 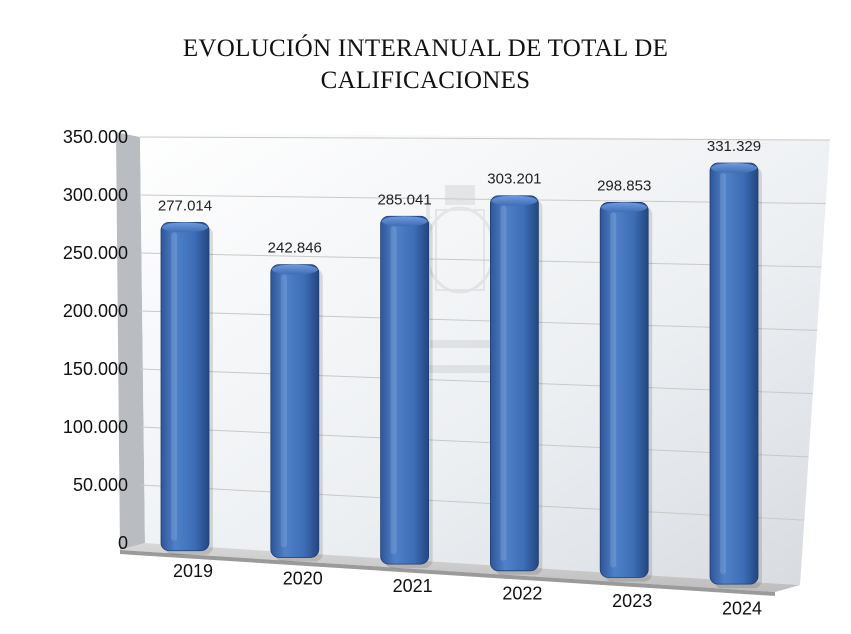 I want to click on chart-title-line-2: CALIFICACIONES, so click(x=425, y=80).